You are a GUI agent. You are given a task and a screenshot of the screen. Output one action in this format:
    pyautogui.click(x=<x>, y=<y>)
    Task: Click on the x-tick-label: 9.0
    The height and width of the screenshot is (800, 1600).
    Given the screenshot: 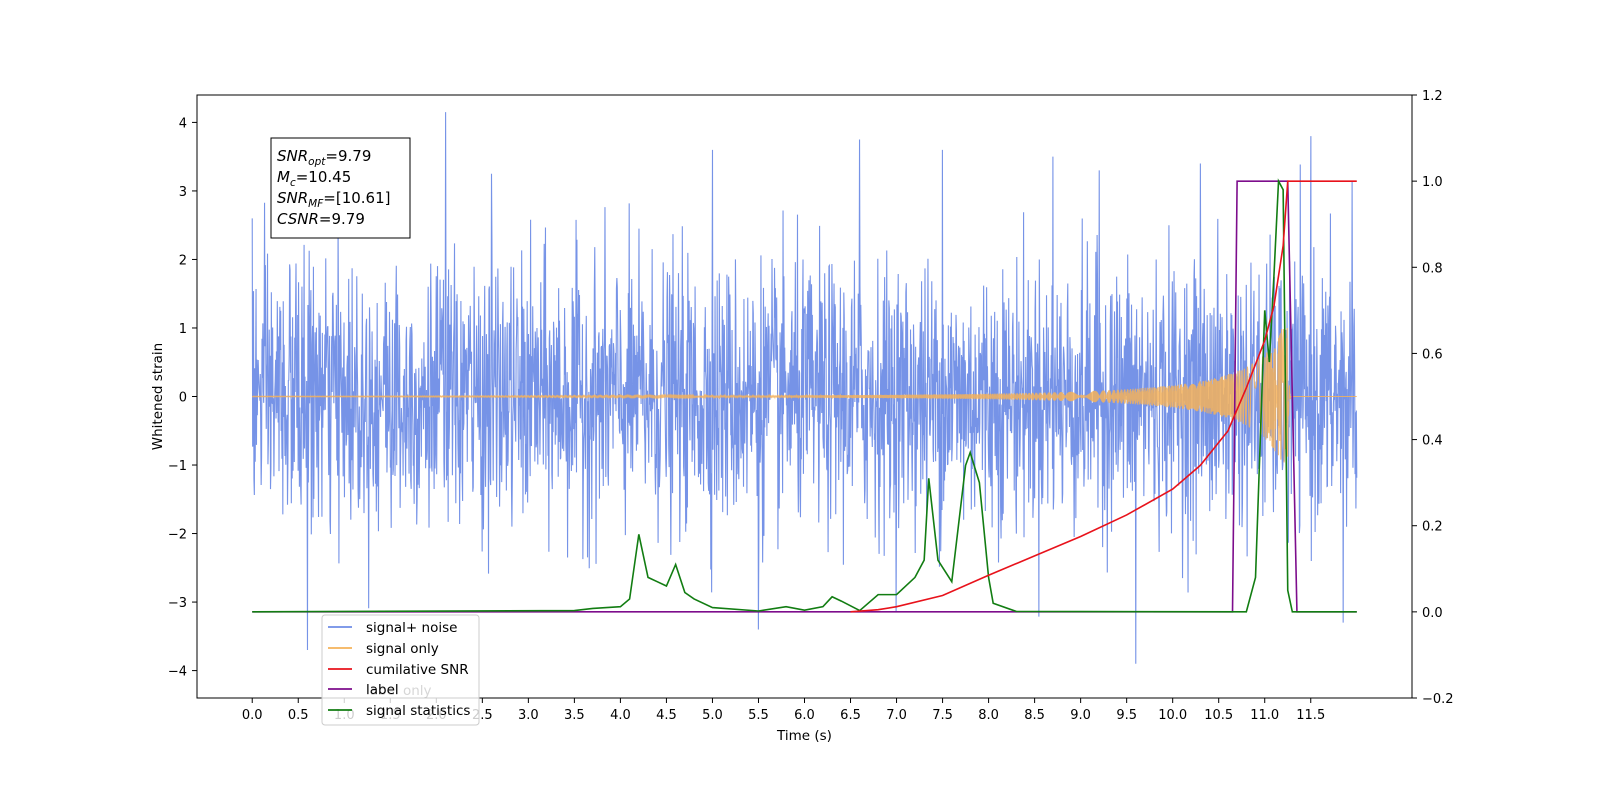 What is the action you would take?
    pyautogui.click(x=1080, y=715)
    